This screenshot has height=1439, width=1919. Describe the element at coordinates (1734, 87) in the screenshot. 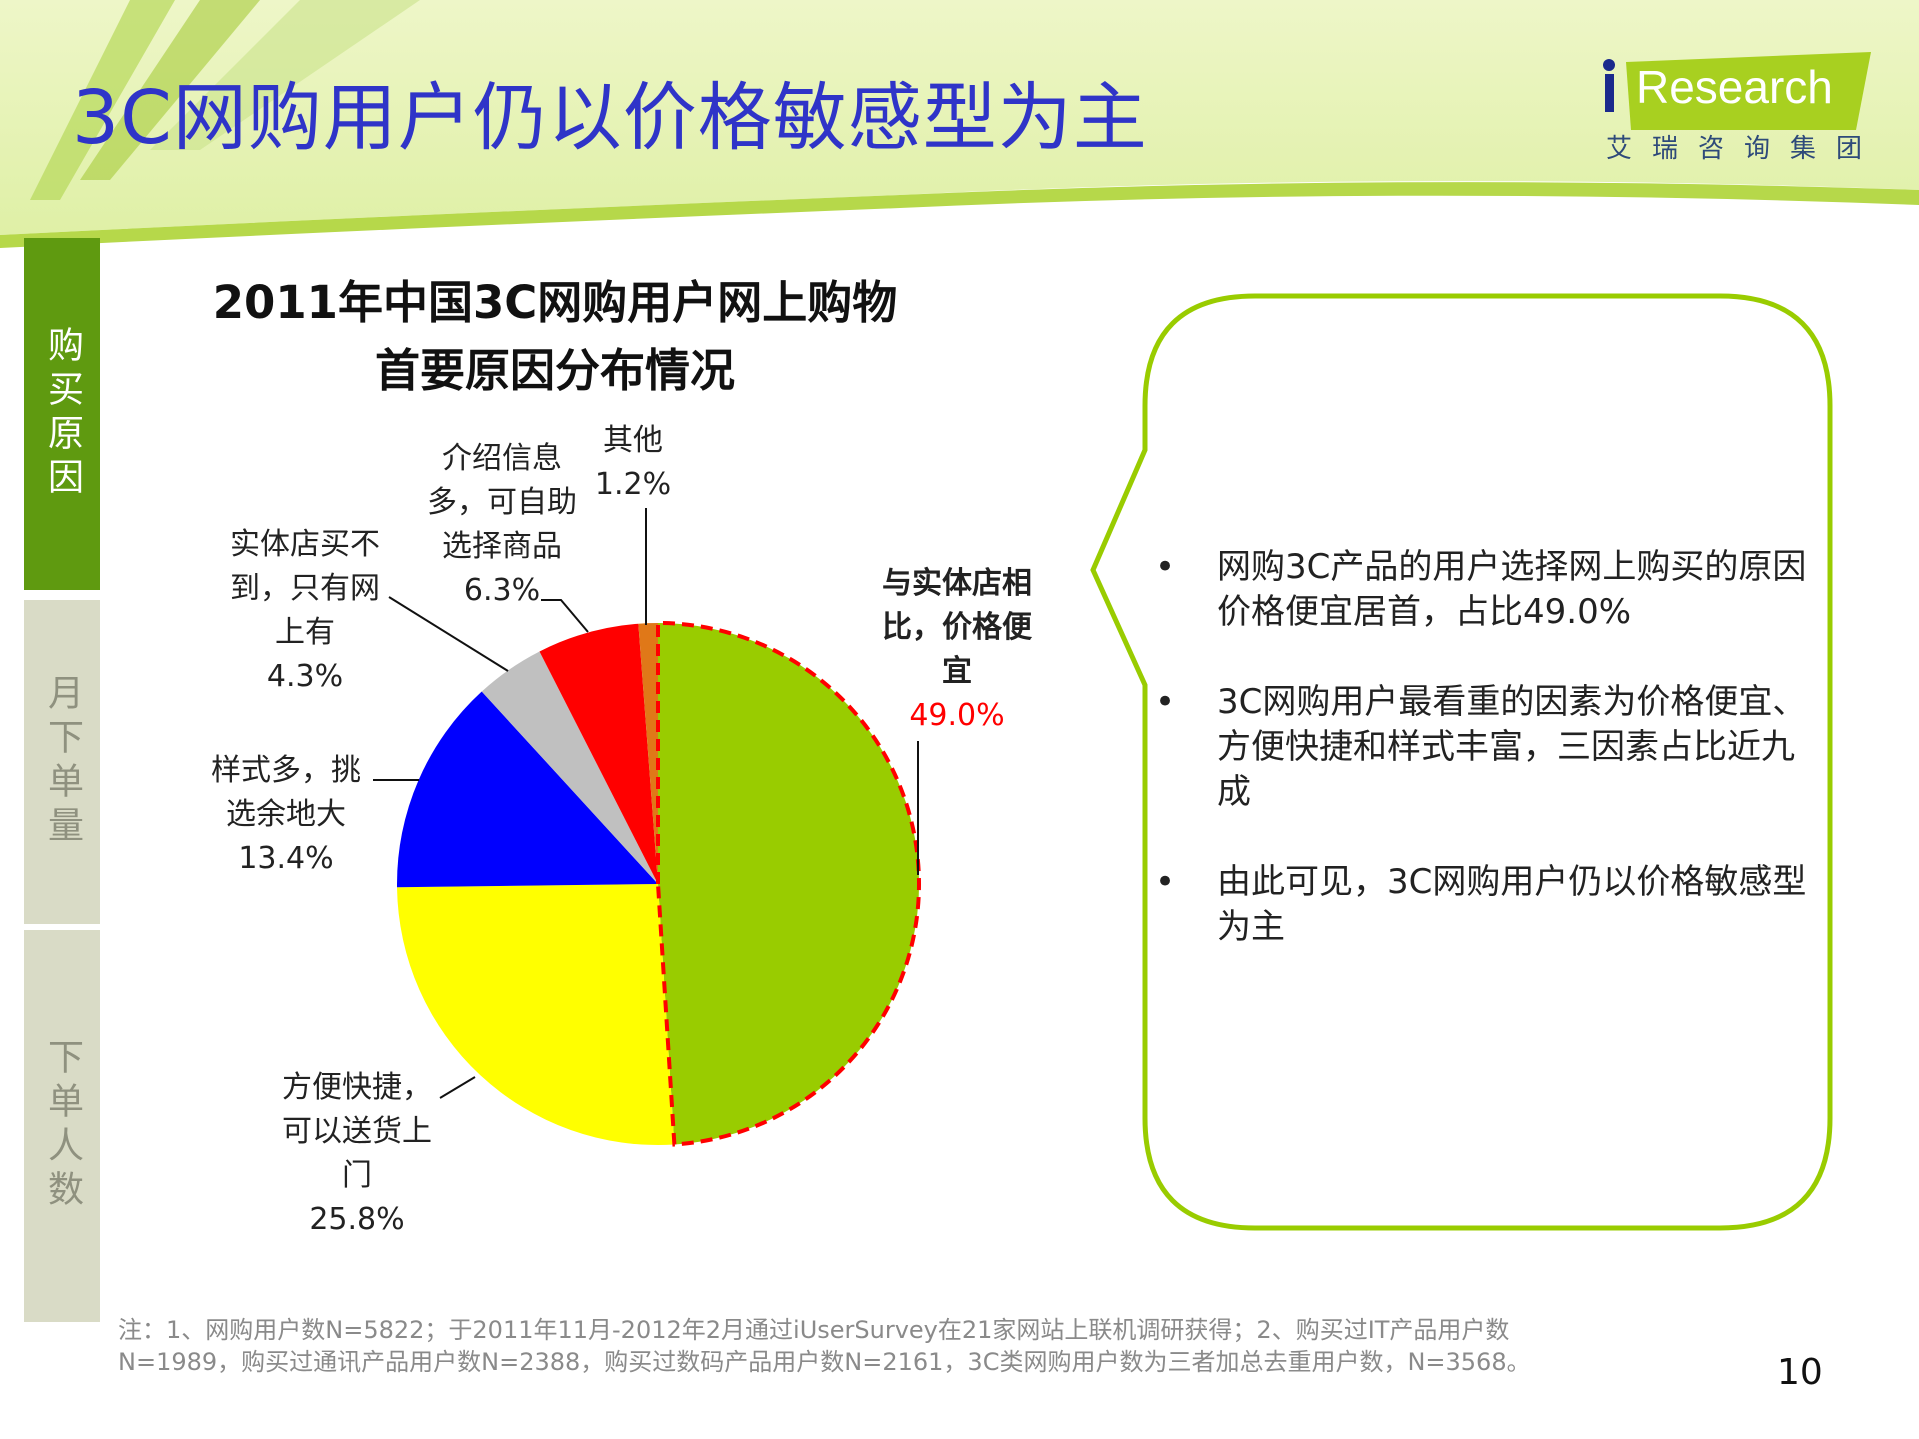

I see `logo-word: Research` at that location.